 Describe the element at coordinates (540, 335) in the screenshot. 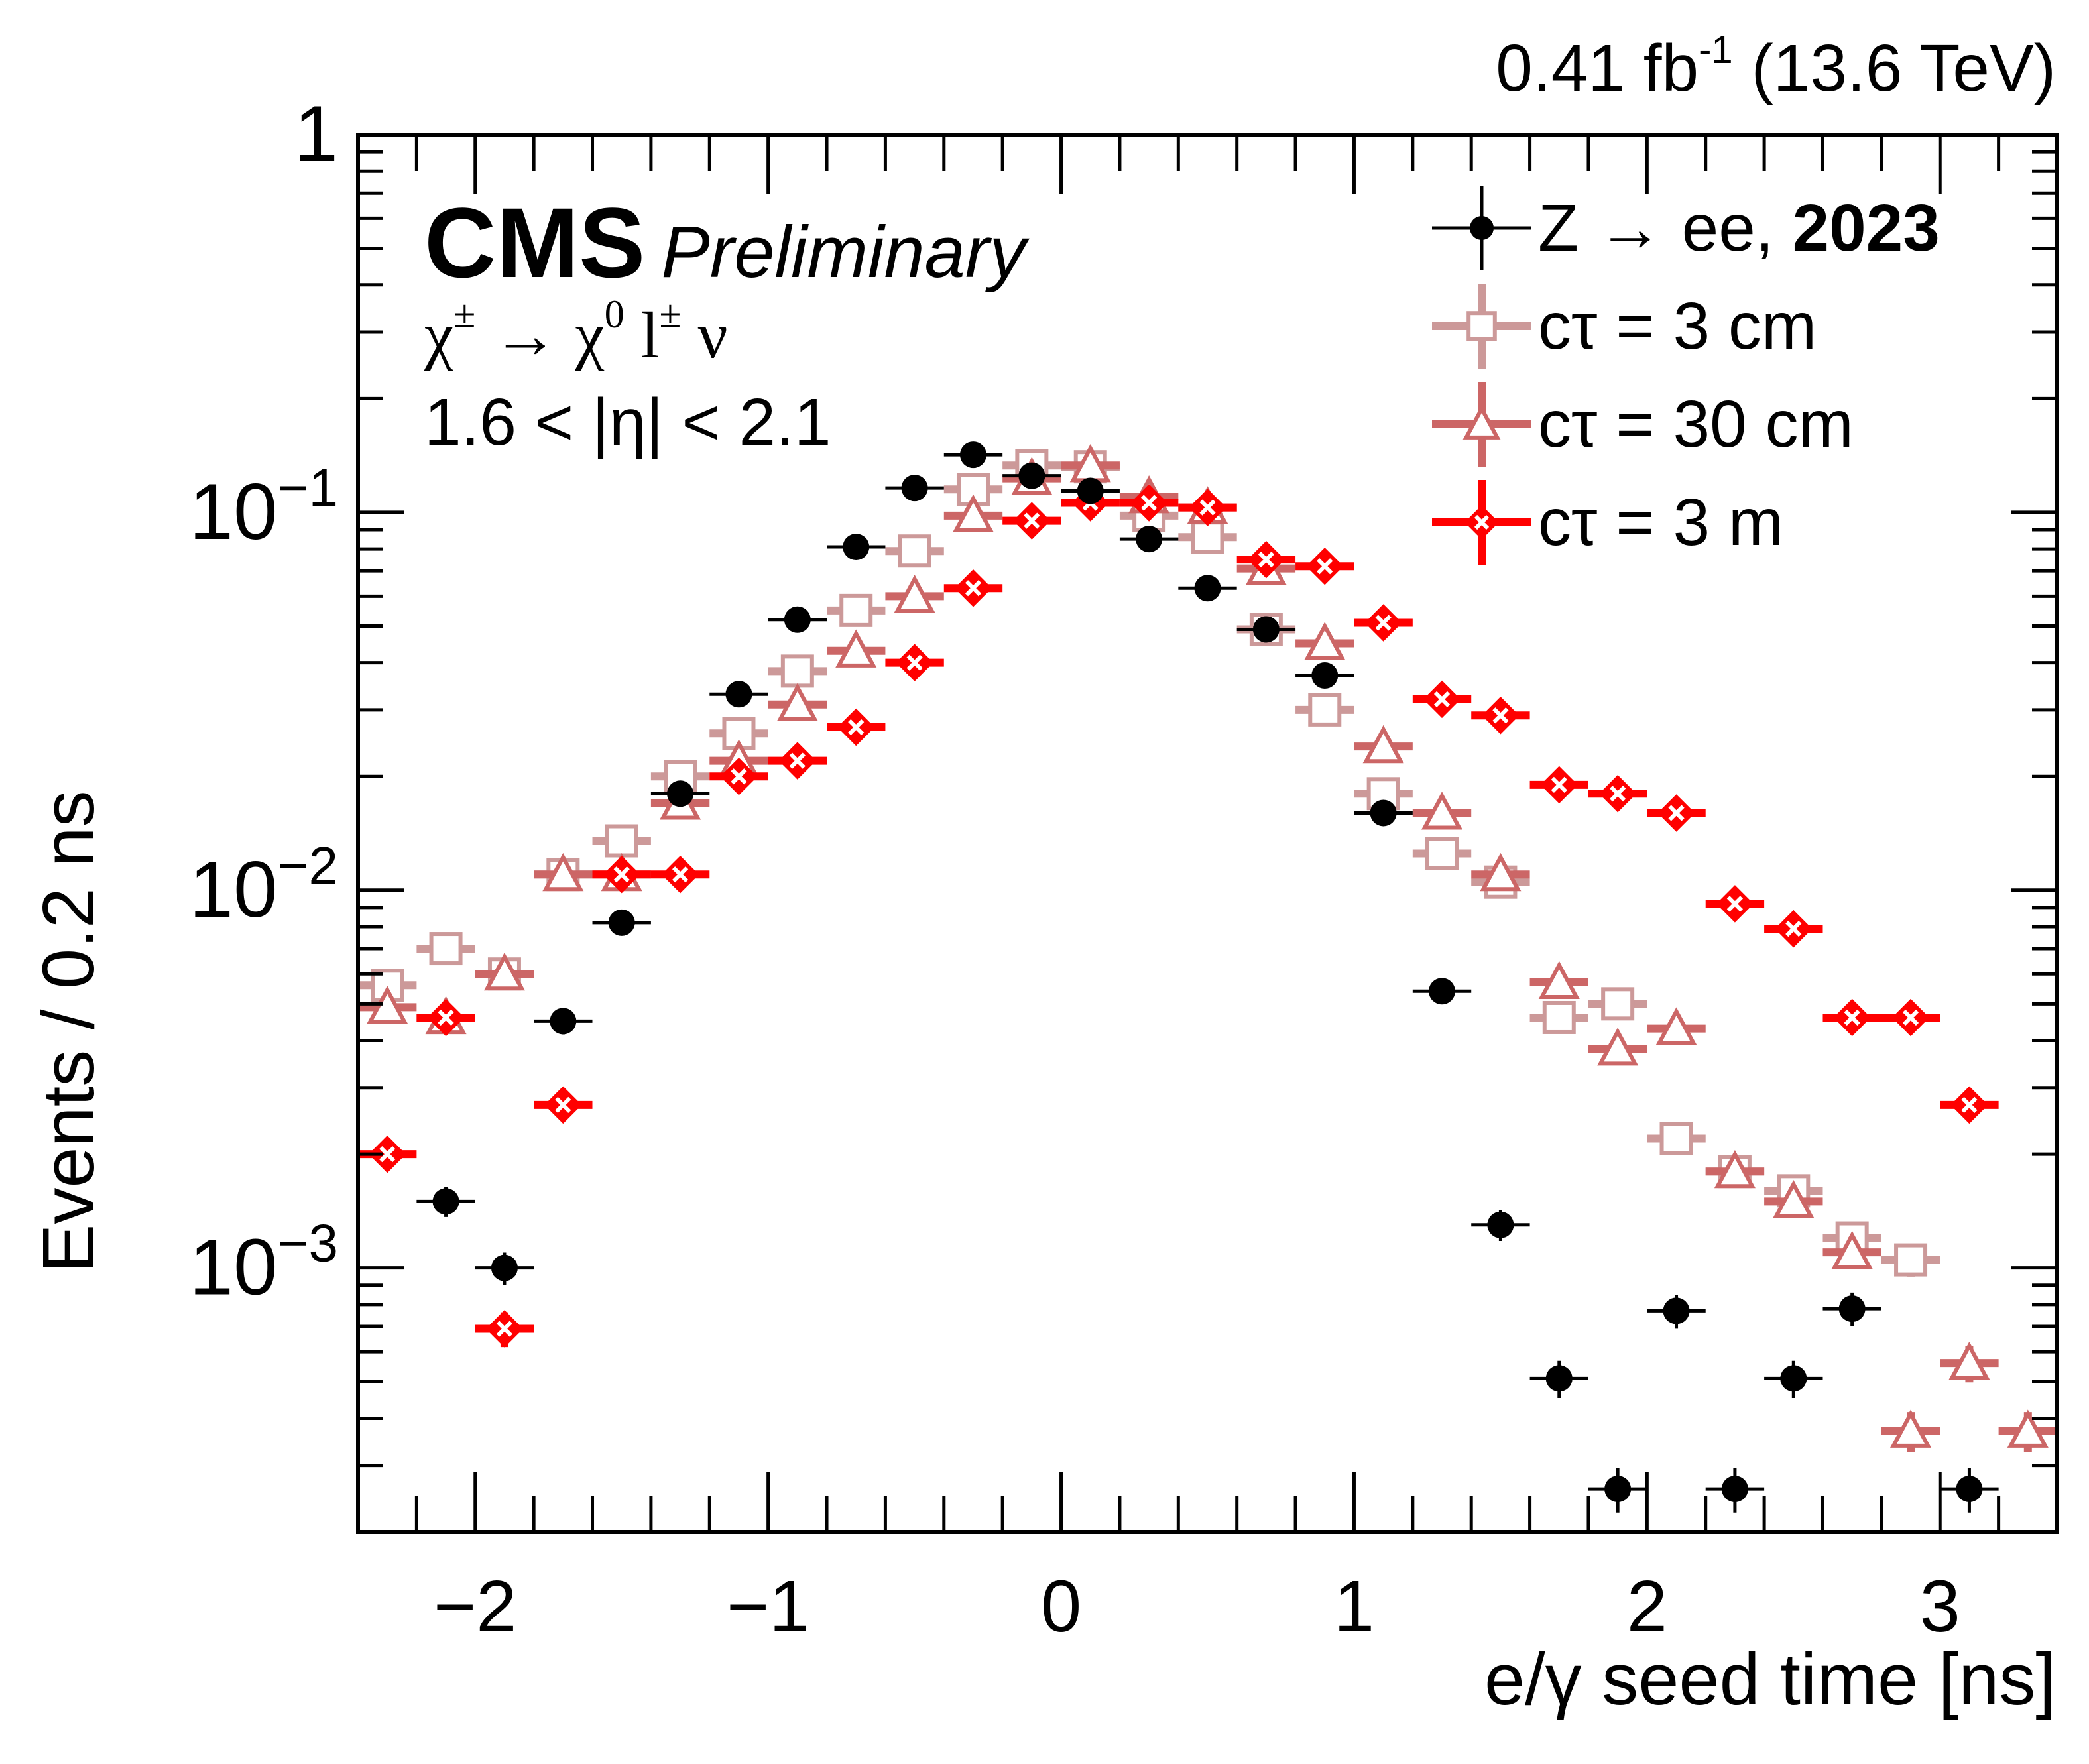

I see `process-part: → χ` at that location.